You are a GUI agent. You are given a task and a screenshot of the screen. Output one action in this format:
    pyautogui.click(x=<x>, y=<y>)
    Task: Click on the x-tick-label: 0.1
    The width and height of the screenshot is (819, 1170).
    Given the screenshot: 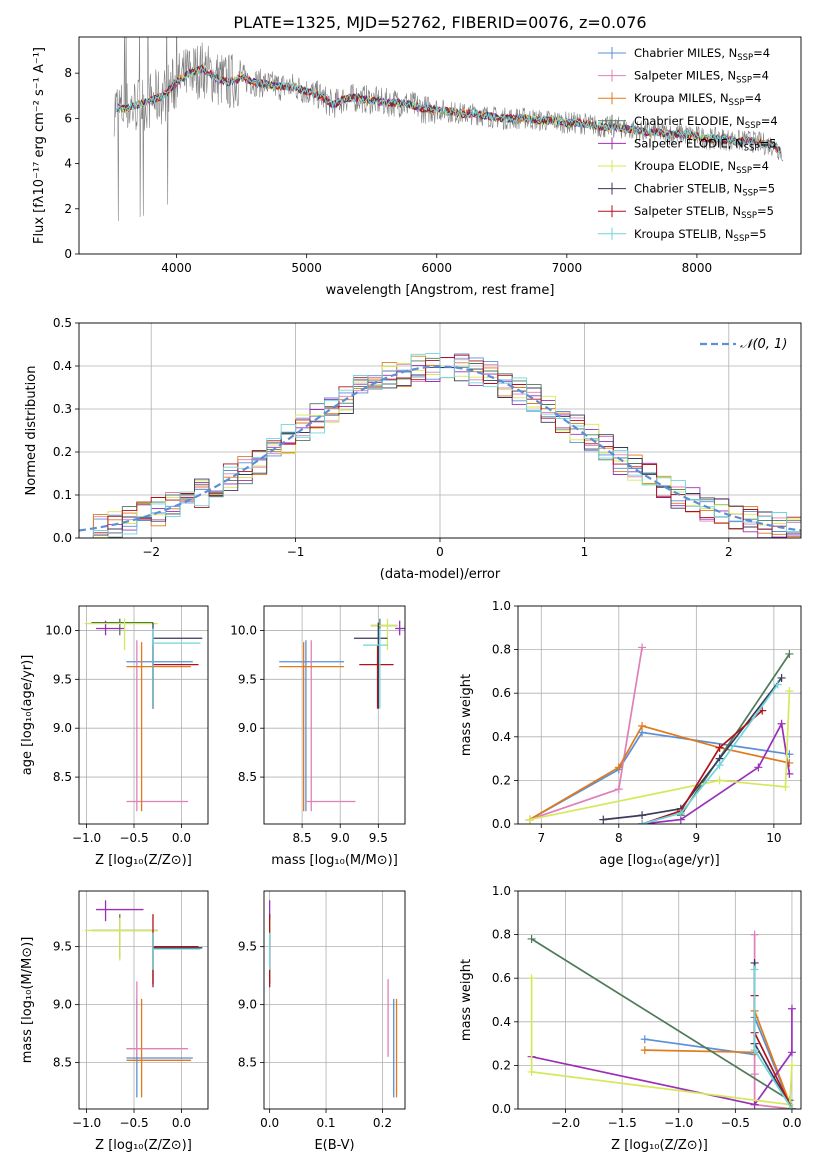 What is the action you would take?
    pyautogui.click(x=325, y=1123)
    